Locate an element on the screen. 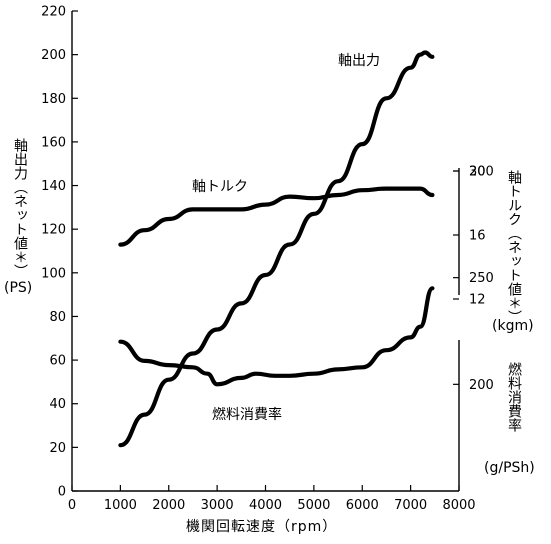 Image resolution: width=551 pixels, height=544 pixels. left-tick-label: 40 is located at coordinates (57, 404).